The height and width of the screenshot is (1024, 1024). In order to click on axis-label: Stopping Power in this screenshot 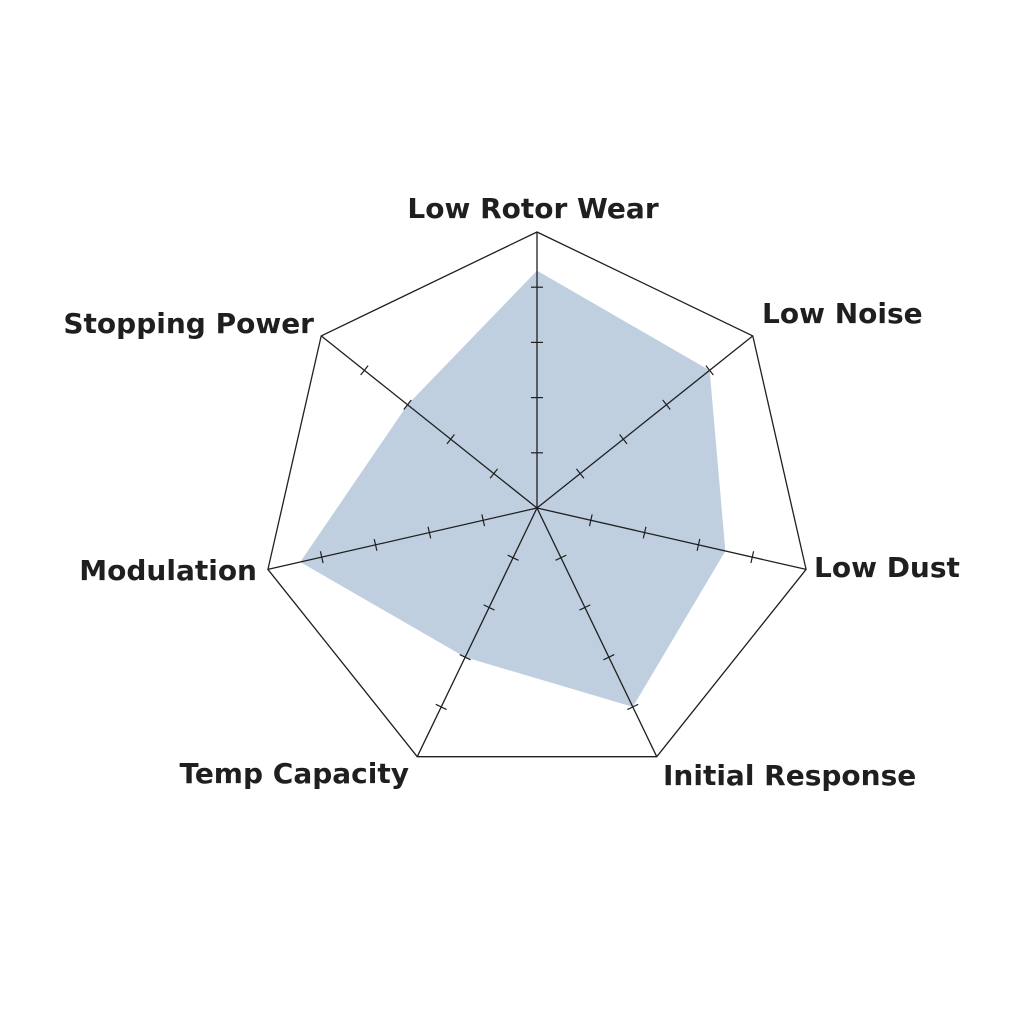, I will do `click(188, 323)`.